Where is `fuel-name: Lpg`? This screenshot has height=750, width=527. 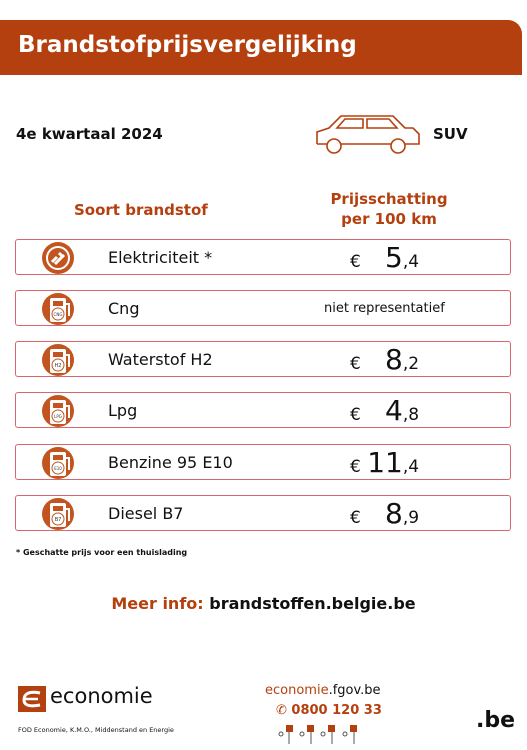 fuel-name: Lpg is located at coordinates (123, 410).